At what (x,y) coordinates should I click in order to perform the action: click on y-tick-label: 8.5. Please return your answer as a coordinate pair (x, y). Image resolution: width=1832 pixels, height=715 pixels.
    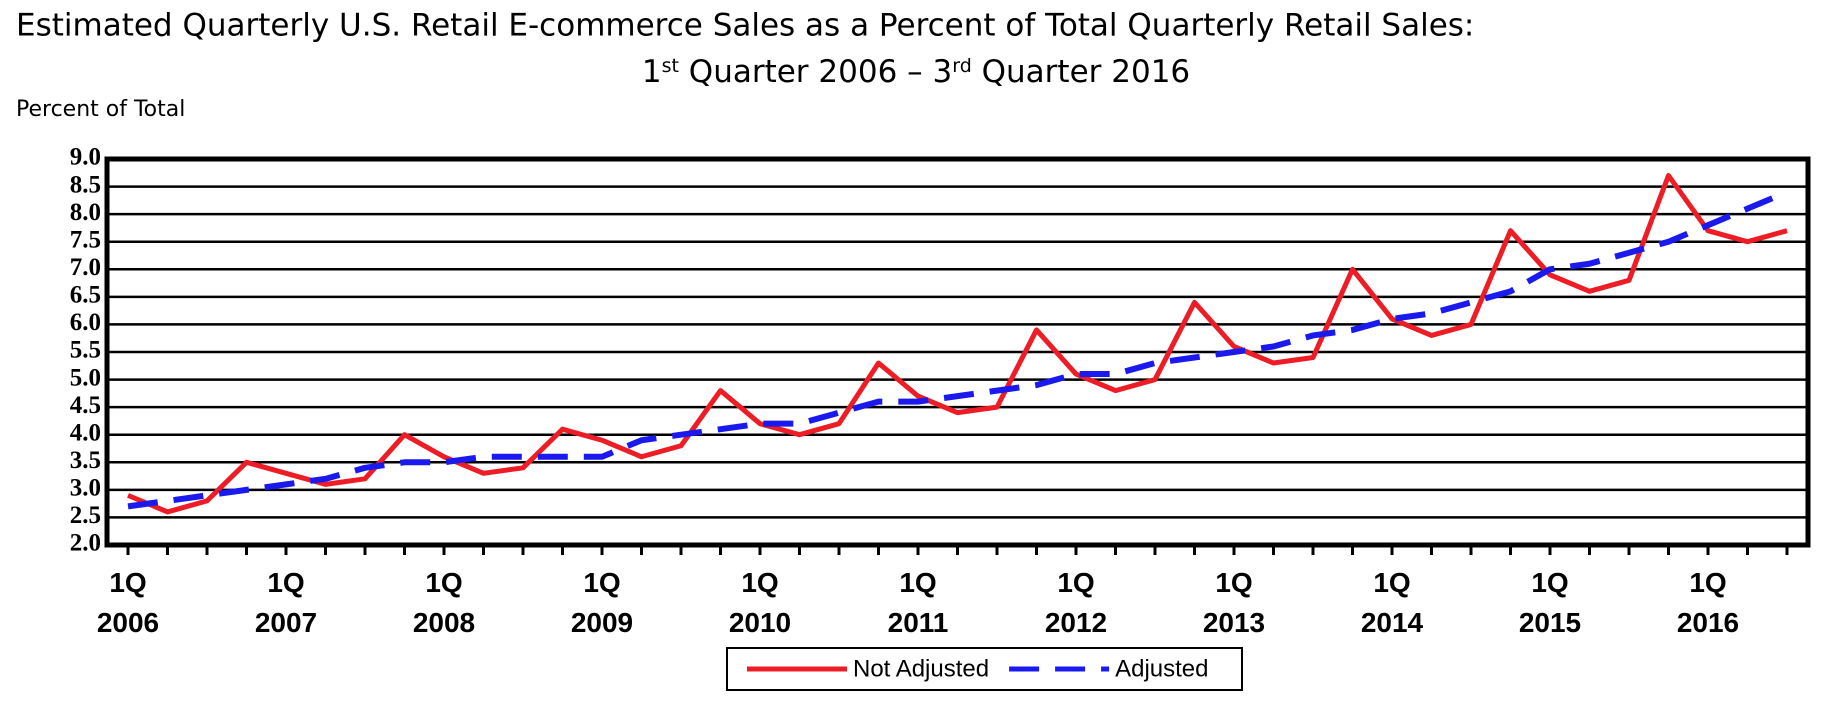
    Looking at the image, I should click on (85, 184).